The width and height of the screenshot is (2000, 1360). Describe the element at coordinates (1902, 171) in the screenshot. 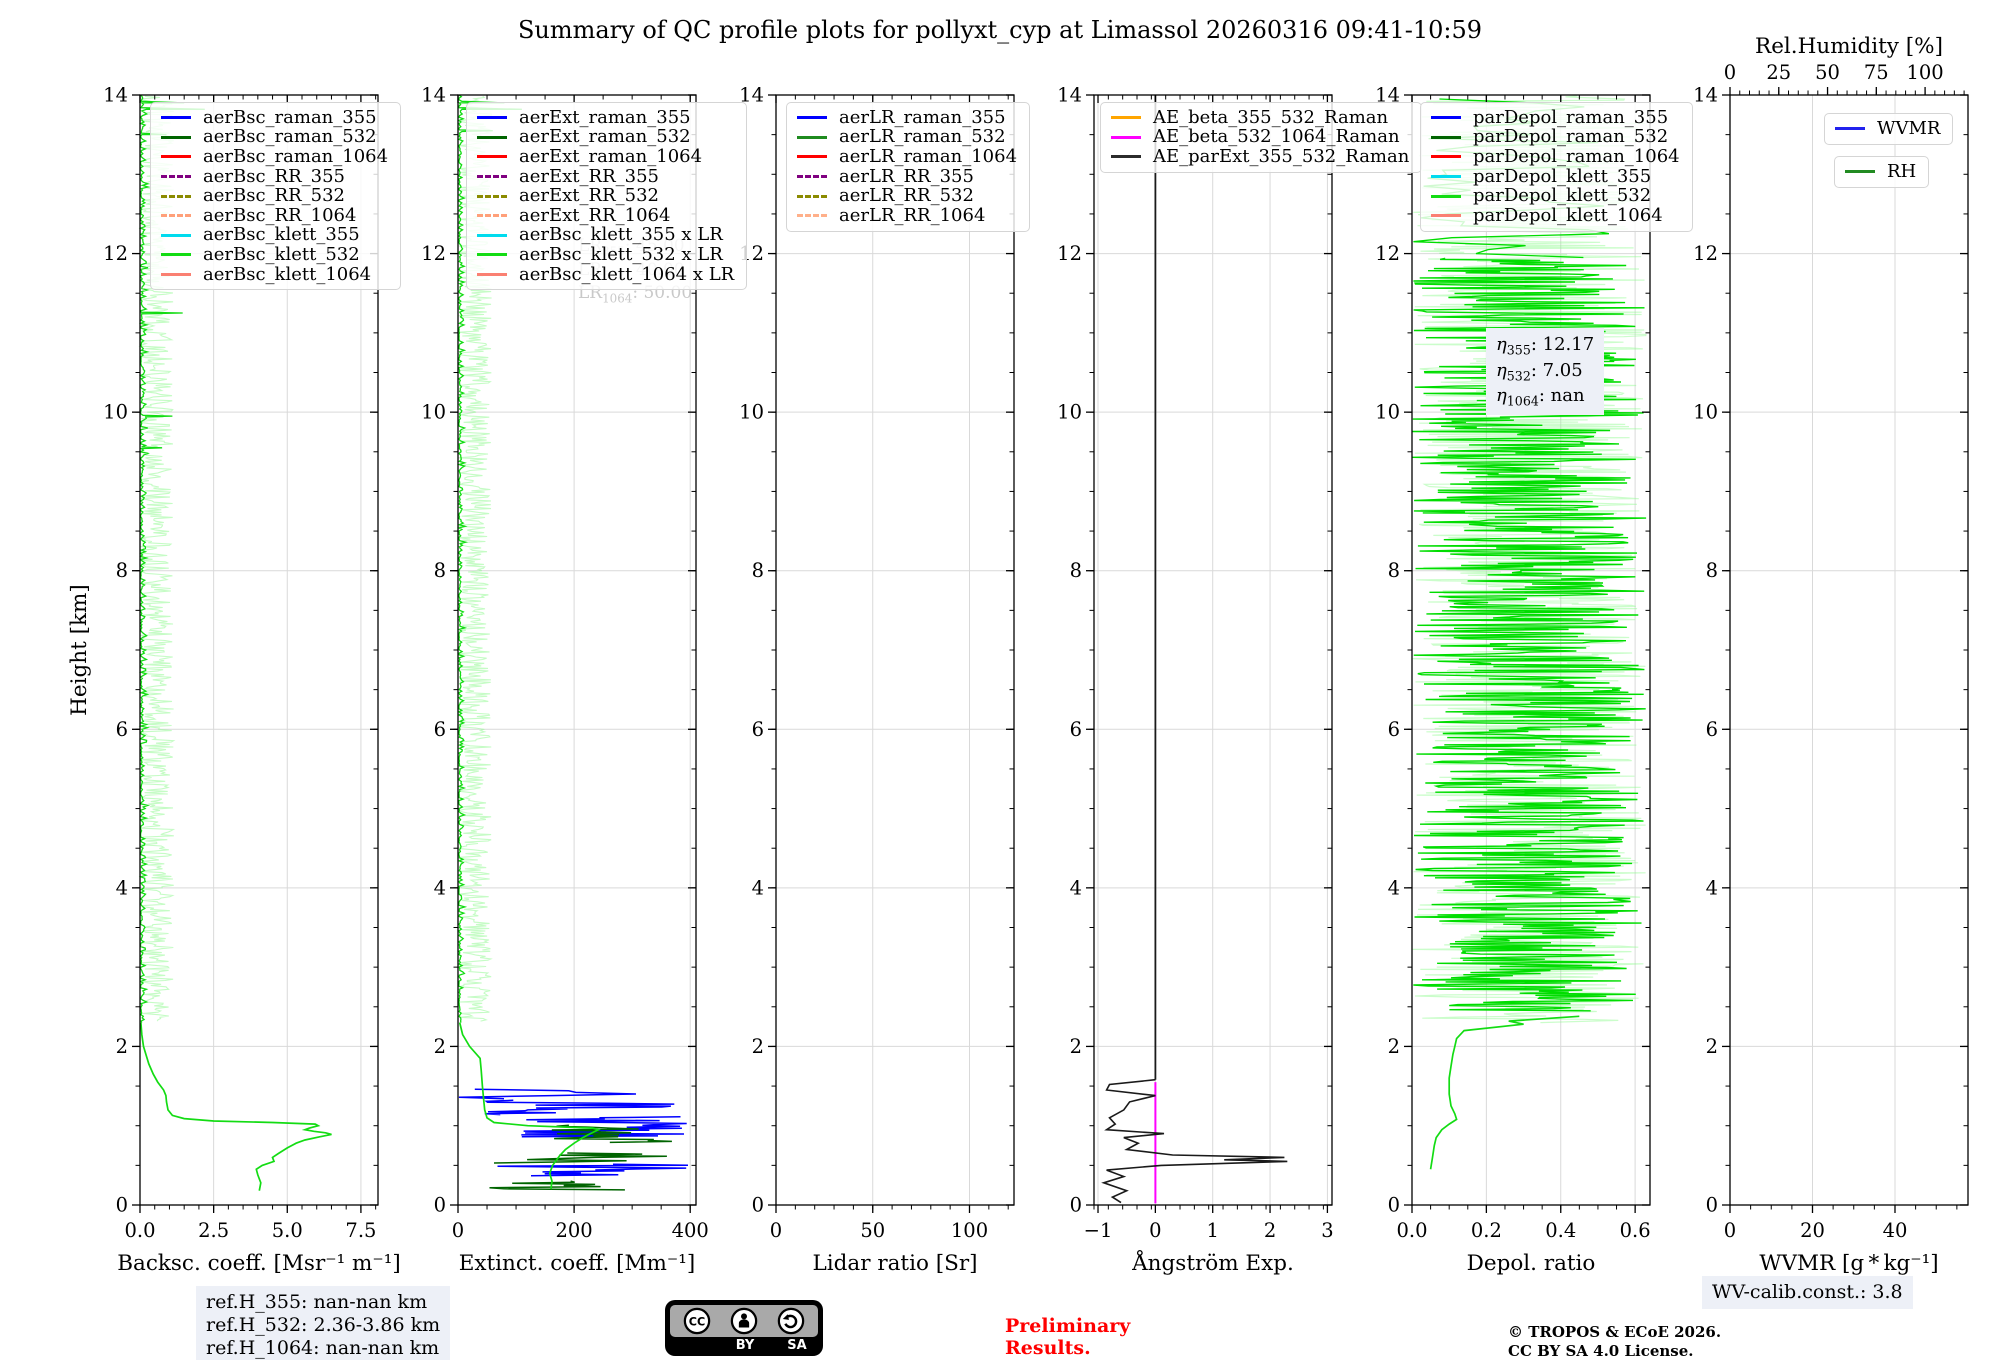

I see `legend-item-label: RH` at that location.